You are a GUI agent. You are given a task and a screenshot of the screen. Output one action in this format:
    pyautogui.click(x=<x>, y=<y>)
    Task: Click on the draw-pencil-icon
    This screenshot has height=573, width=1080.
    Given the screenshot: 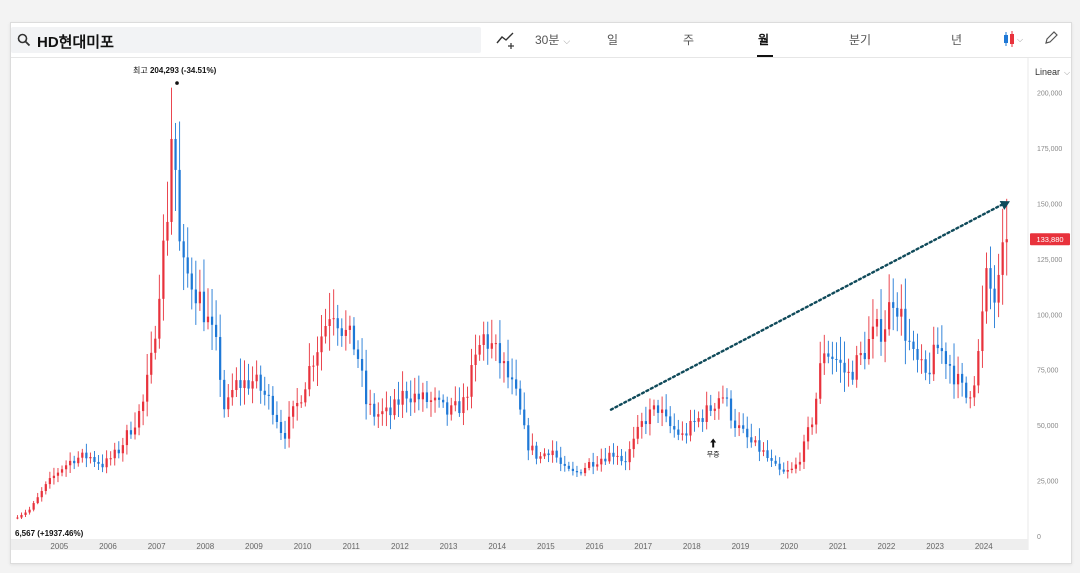 What is the action you would take?
    pyautogui.click(x=1051, y=38)
    